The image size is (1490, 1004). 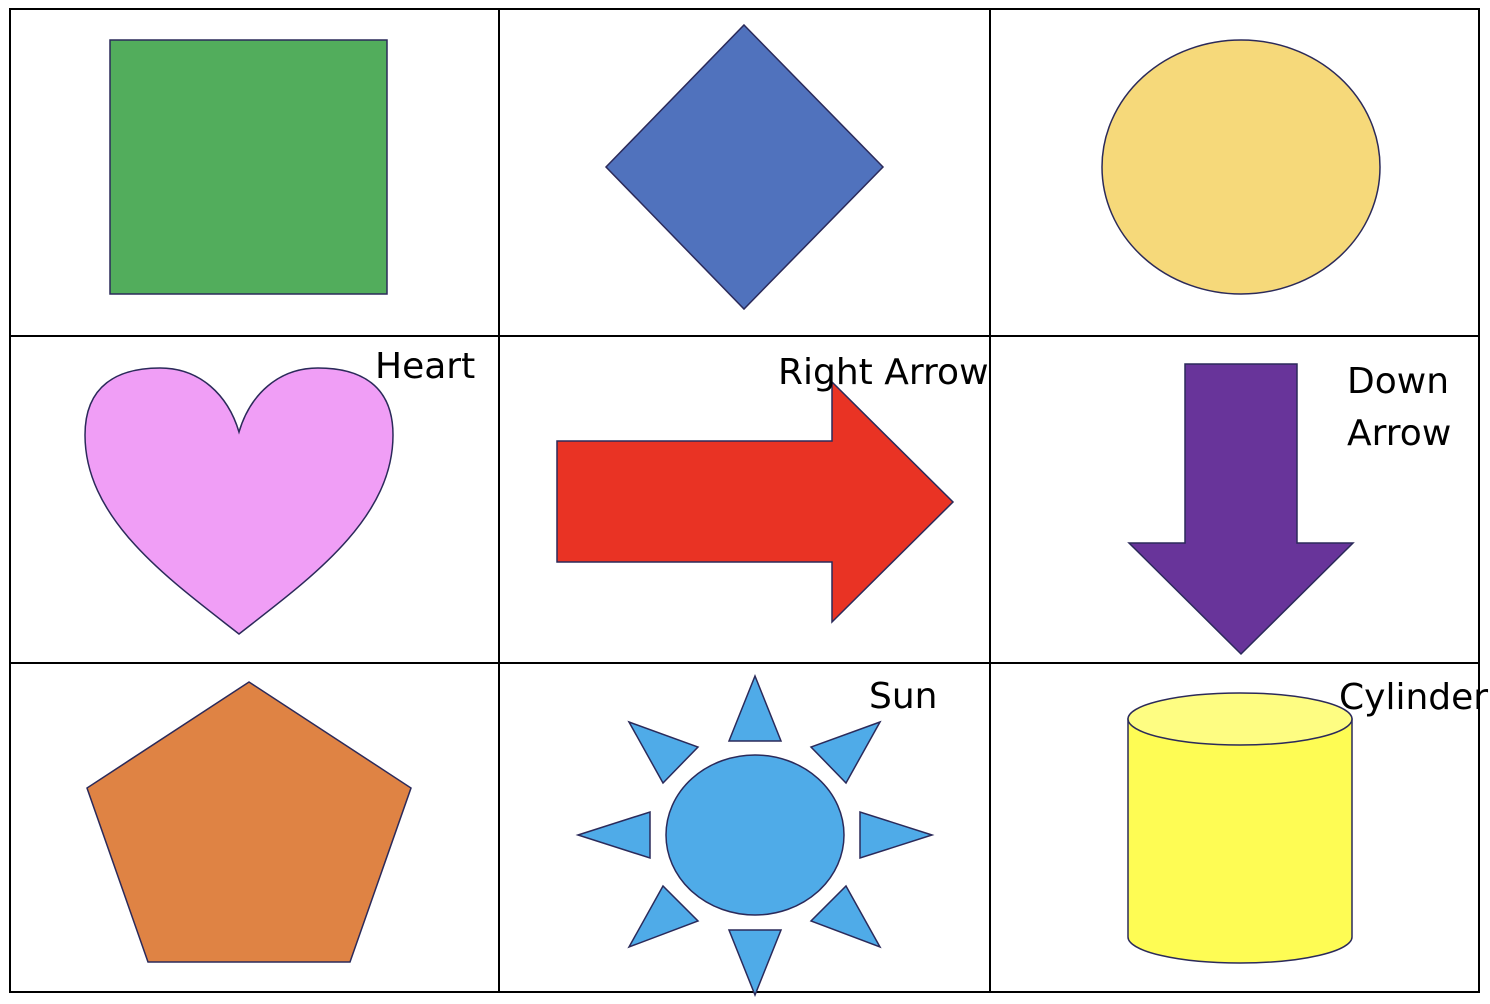 What do you see at coordinates (903, 696) in the screenshot?
I see `sun-label: Sun` at bounding box center [903, 696].